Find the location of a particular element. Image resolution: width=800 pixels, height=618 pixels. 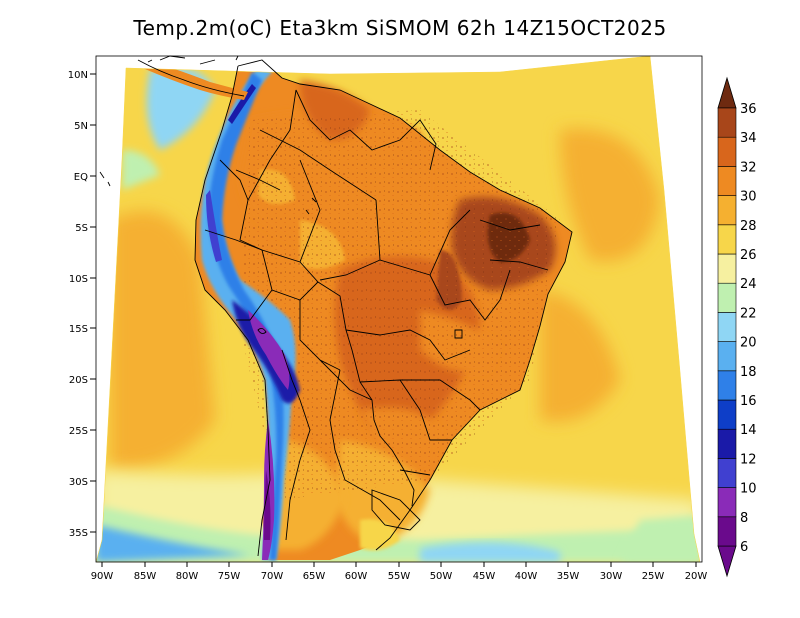

south-atlantic-warm-region is located at coordinates (580, 356).